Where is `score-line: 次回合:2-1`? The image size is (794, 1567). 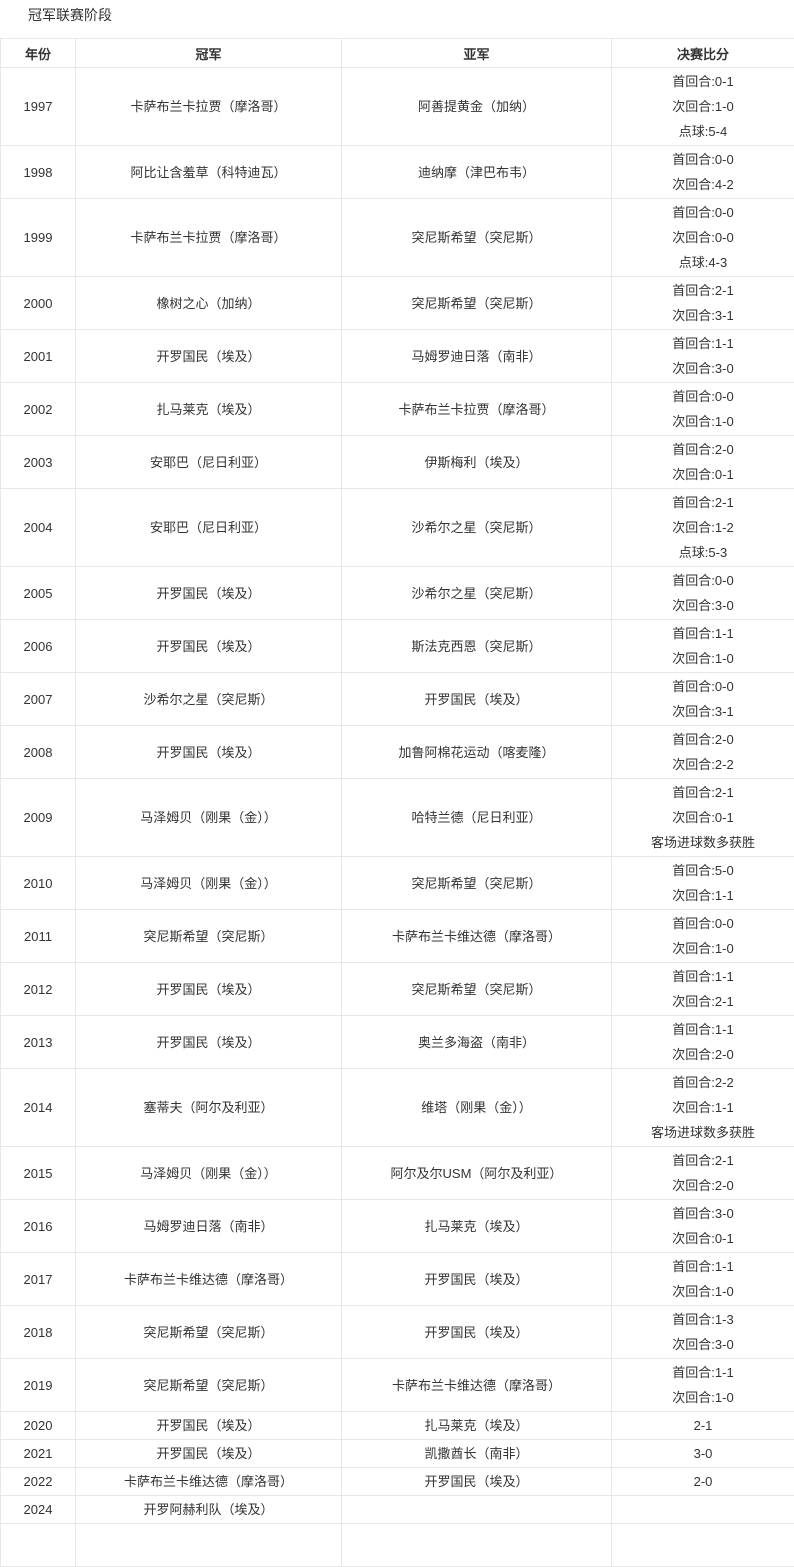
score-line: 次回合:2-1 is located at coordinates (703, 1001).